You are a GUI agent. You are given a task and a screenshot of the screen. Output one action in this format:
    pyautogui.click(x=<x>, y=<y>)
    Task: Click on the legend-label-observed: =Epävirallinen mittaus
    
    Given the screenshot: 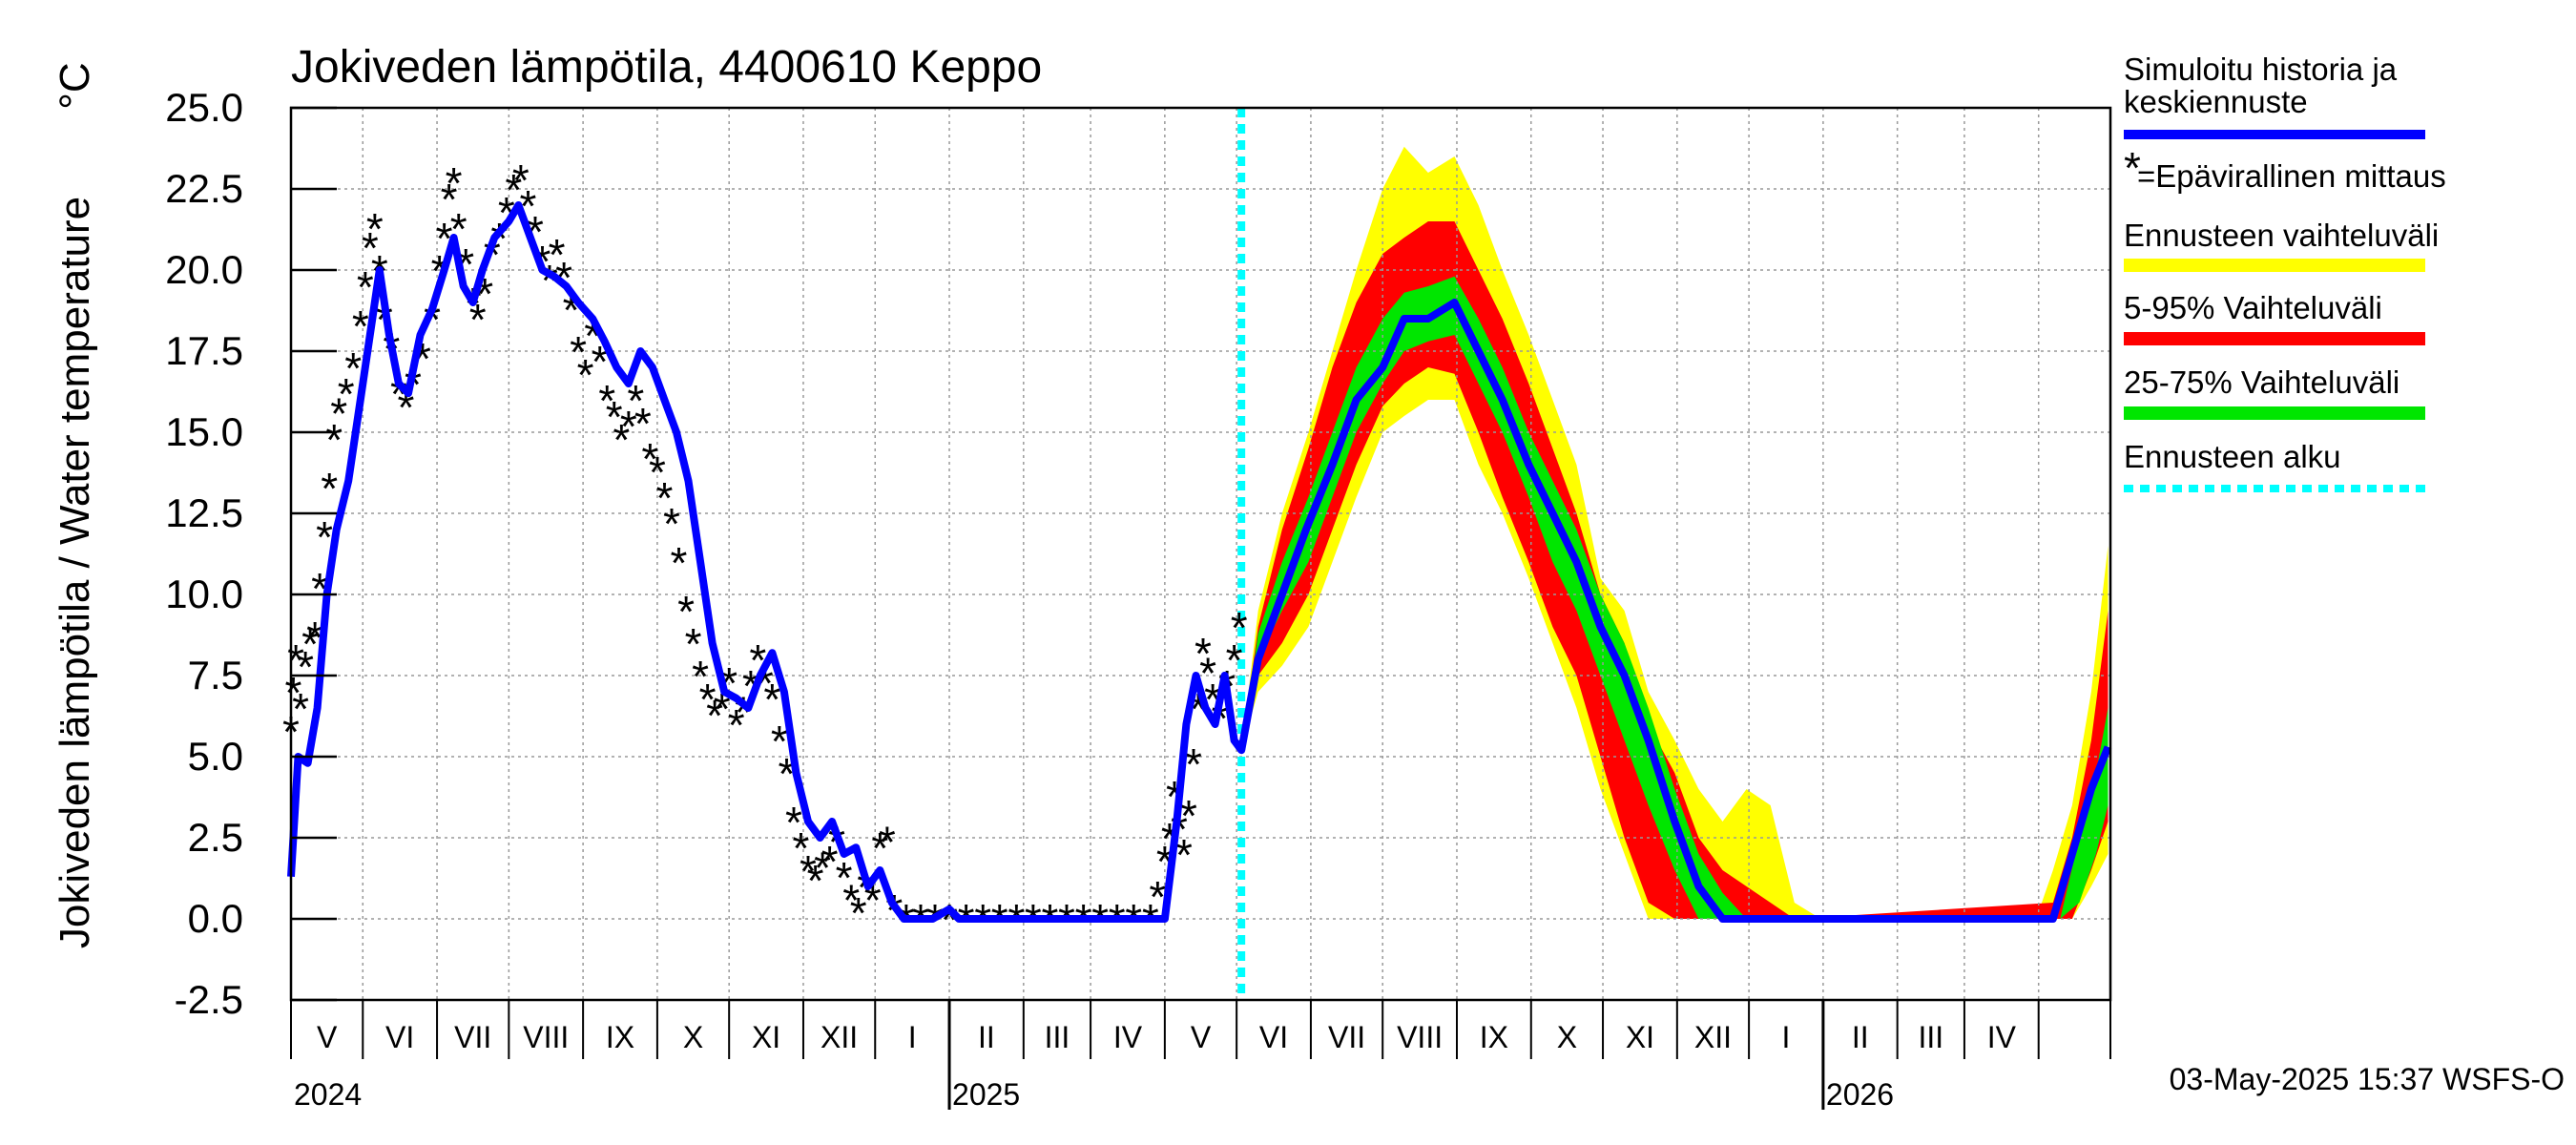 What is the action you would take?
    pyautogui.click(x=2291, y=176)
    